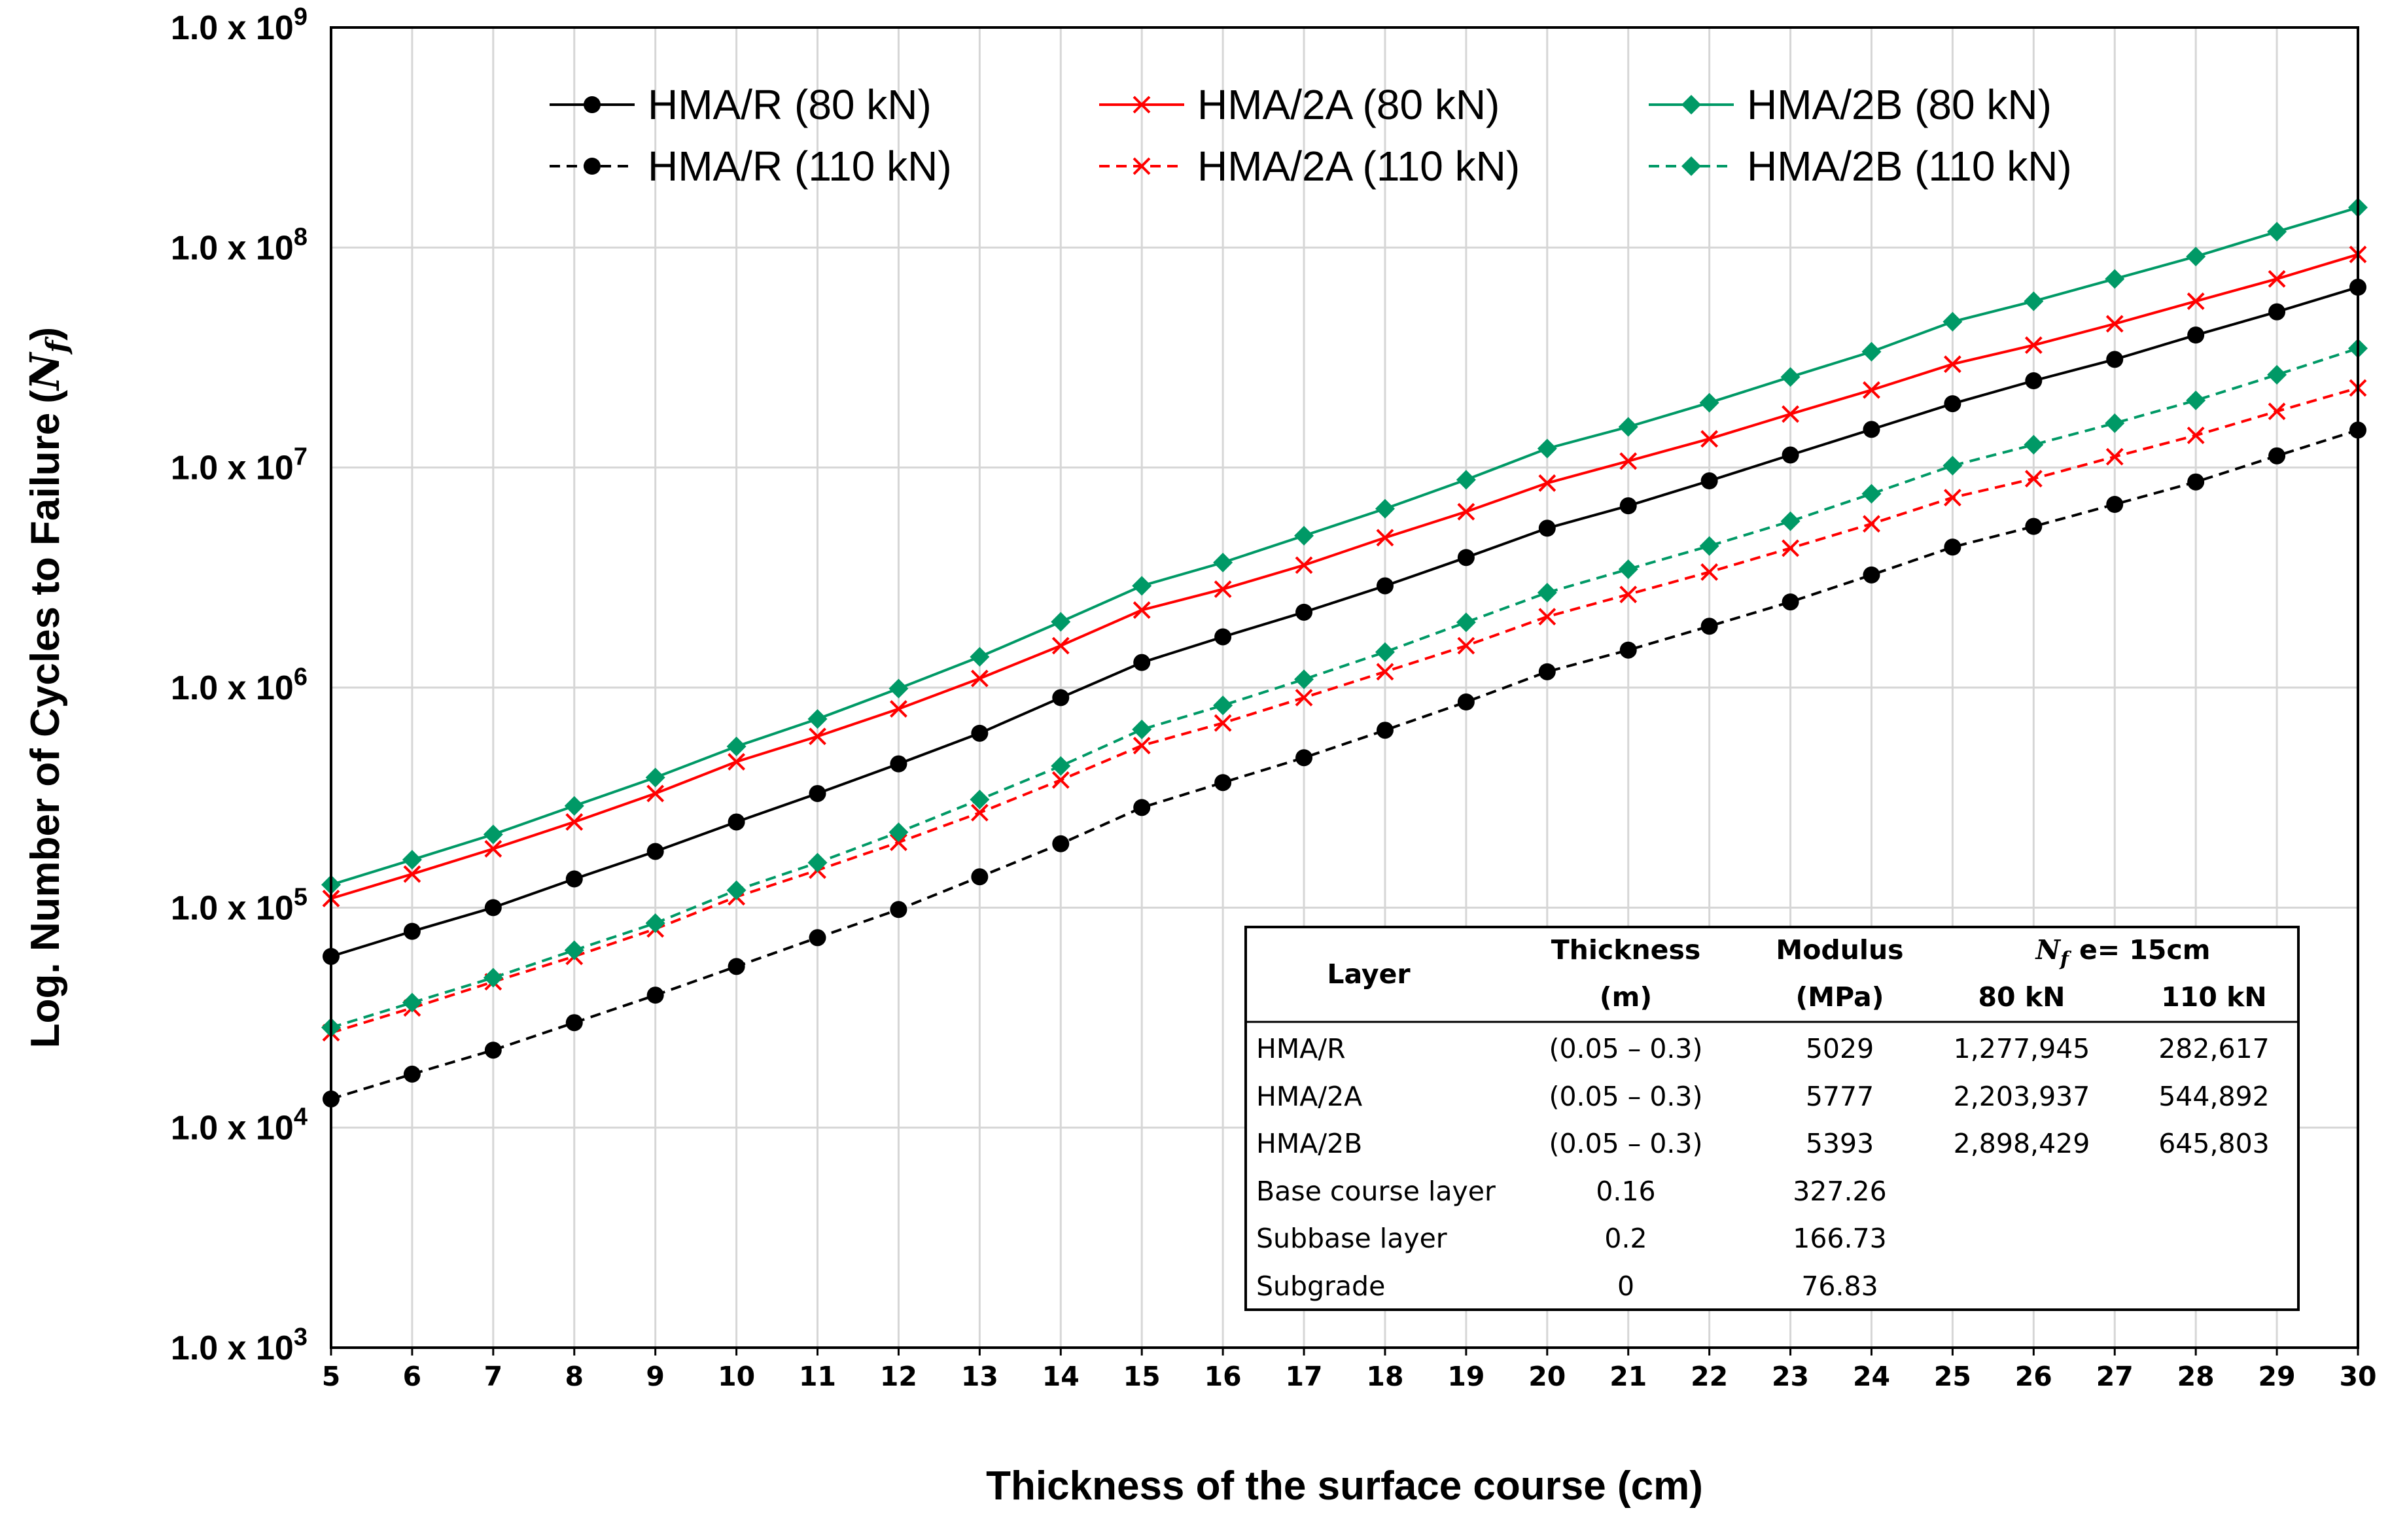  I want to click on x-tick-label: 6, so click(413, 1376).